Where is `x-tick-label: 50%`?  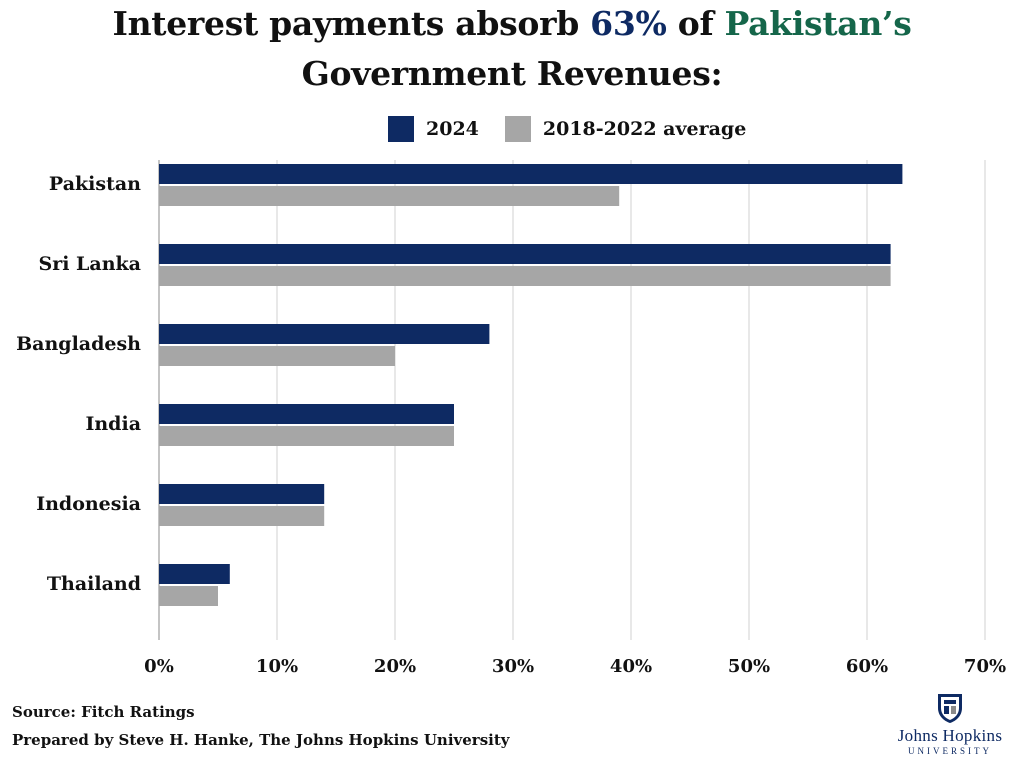
x-tick-label: 50% is located at coordinates (749, 666).